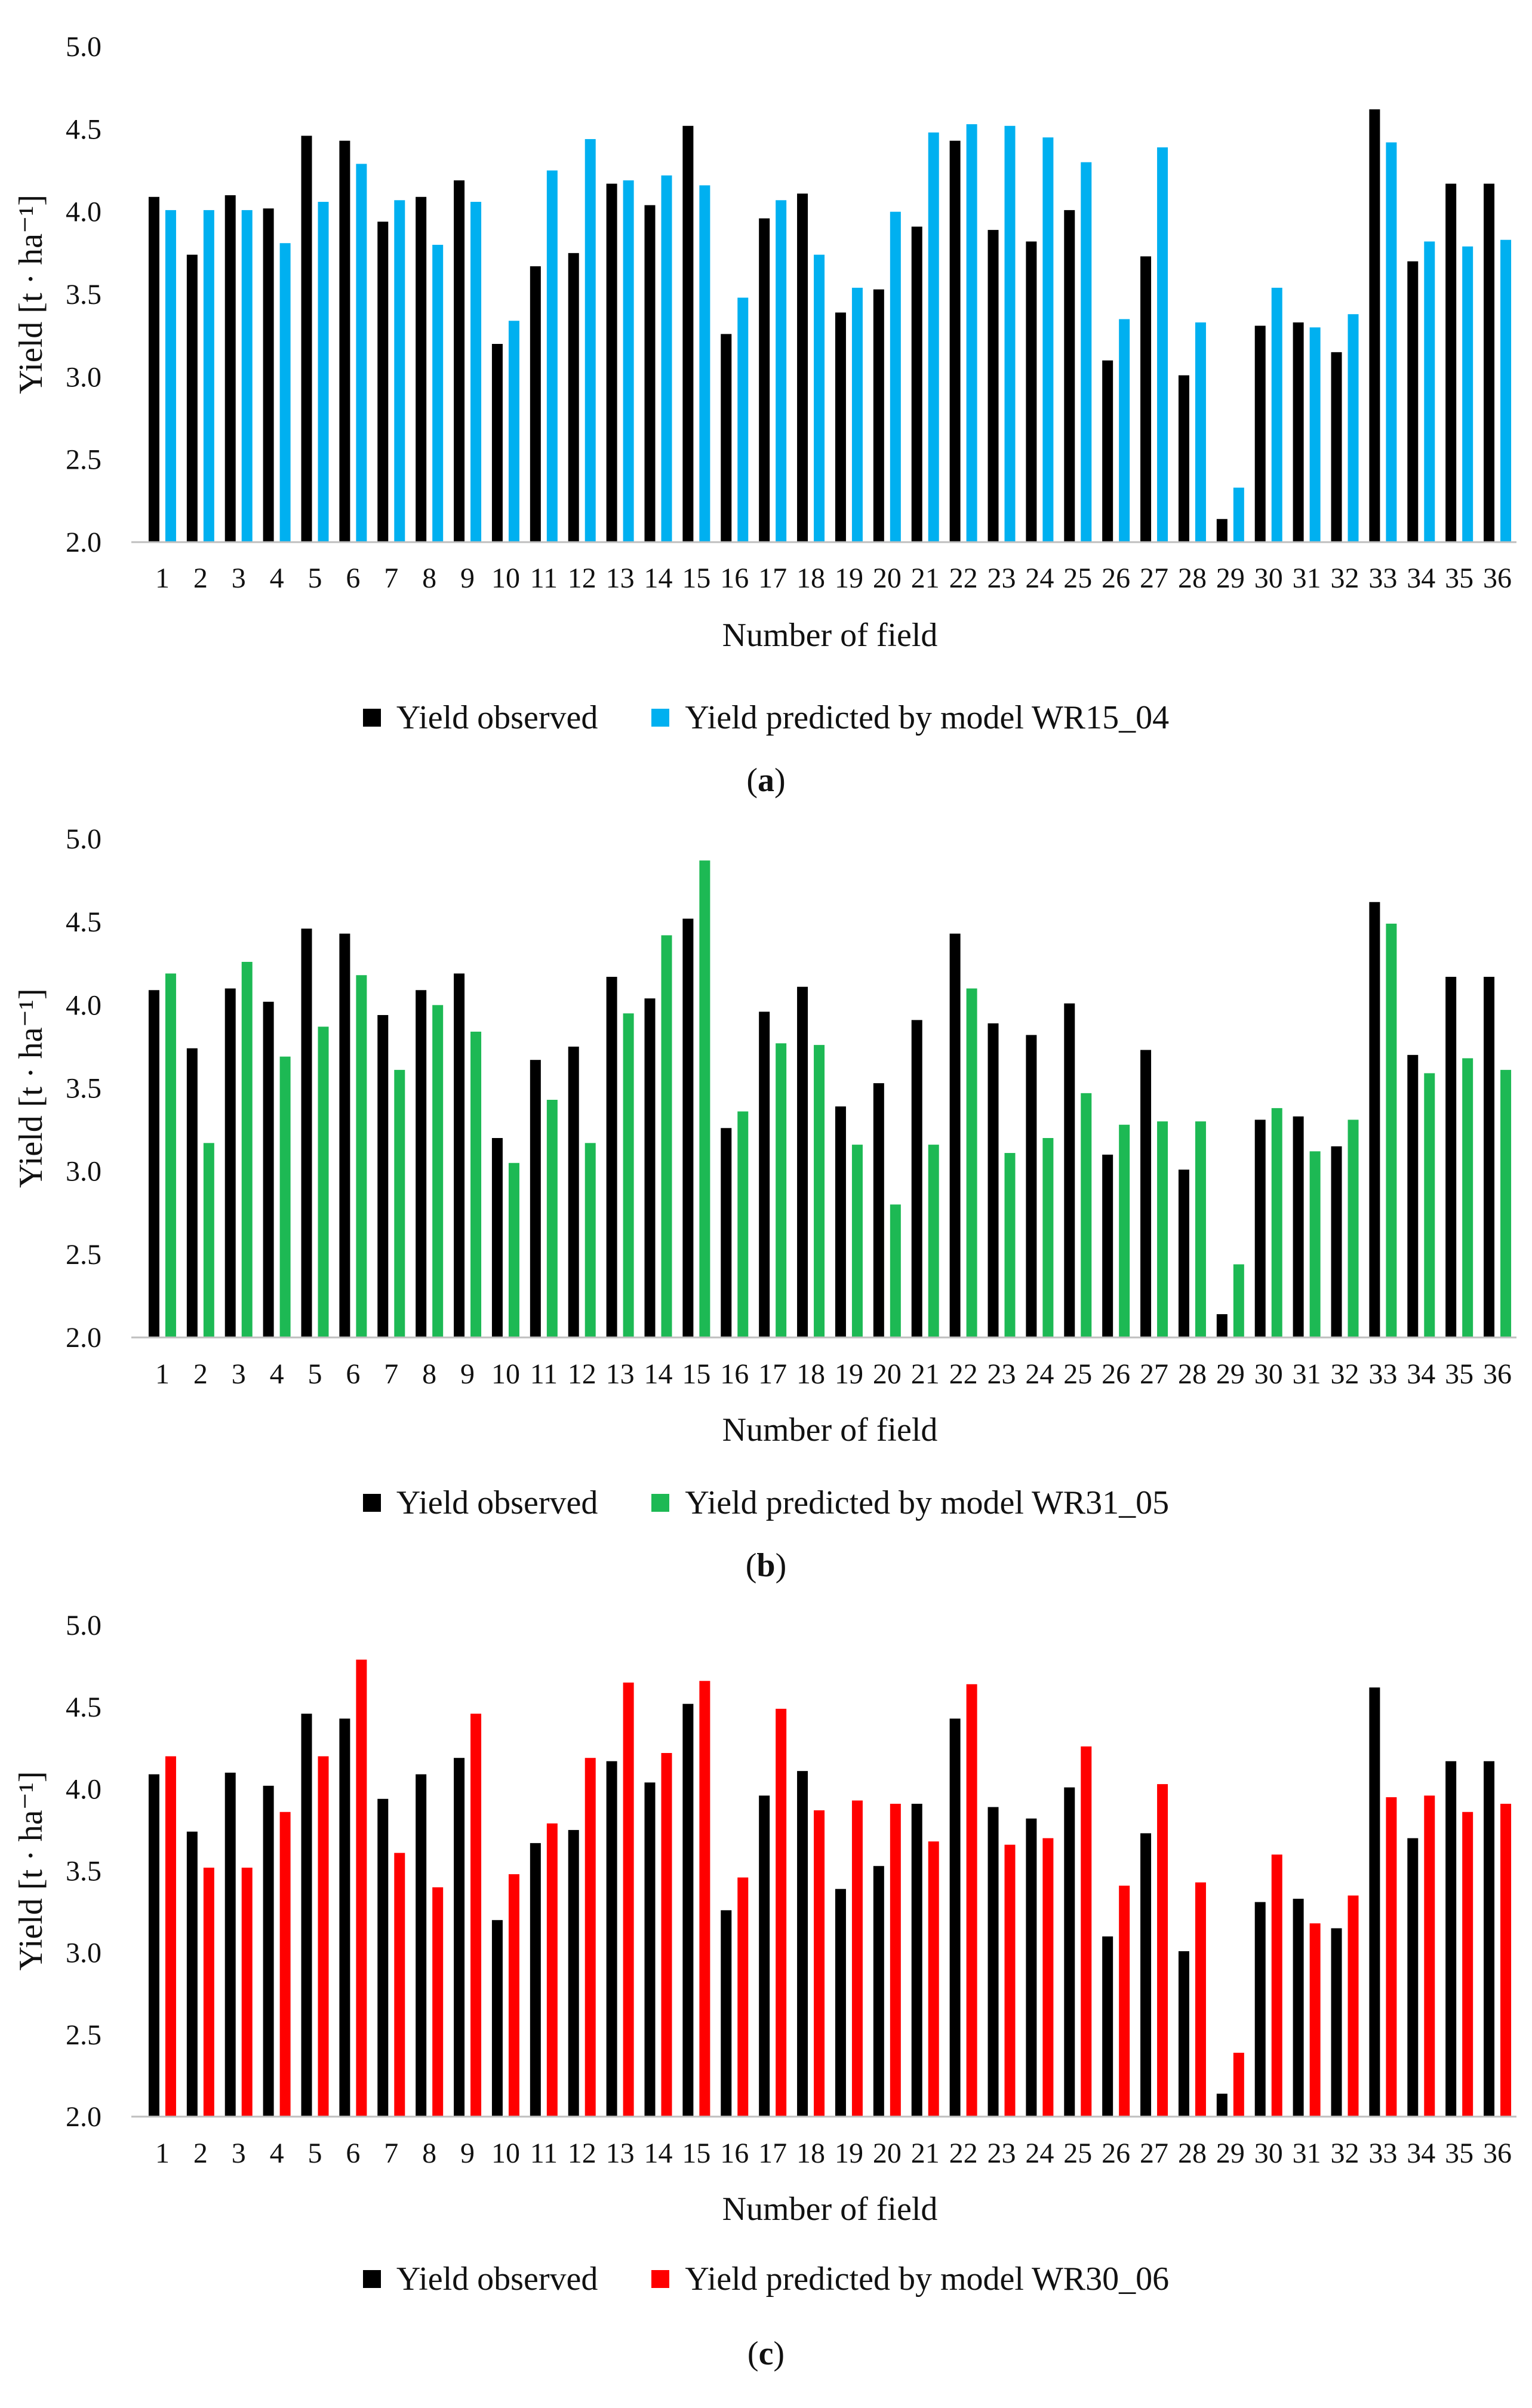 The width and height of the screenshot is (1532, 2408). What do you see at coordinates (467, 1374) in the screenshot?
I see `x-tick-label: 9` at bounding box center [467, 1374].